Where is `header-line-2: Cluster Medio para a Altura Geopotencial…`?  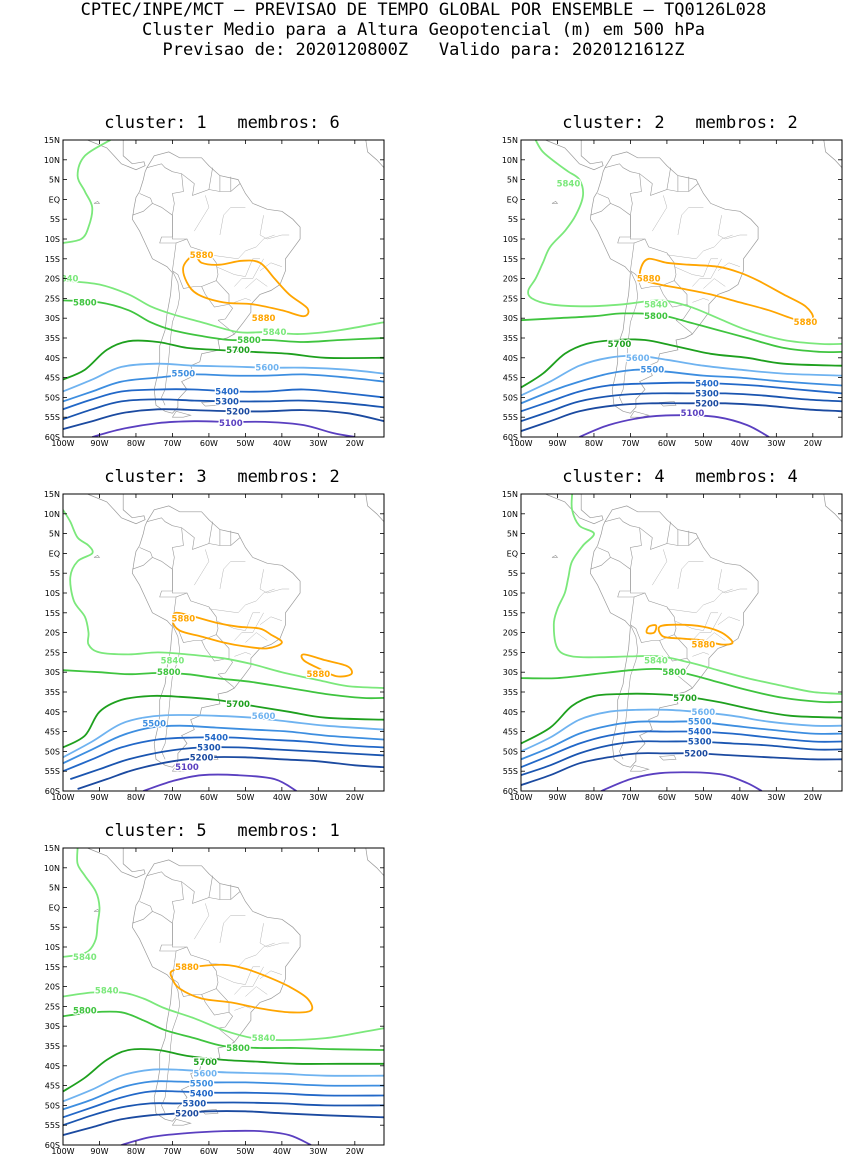
header-line-2: Cluster Medio para a Altura Geopotencial… is located at coordinates (423, 30).